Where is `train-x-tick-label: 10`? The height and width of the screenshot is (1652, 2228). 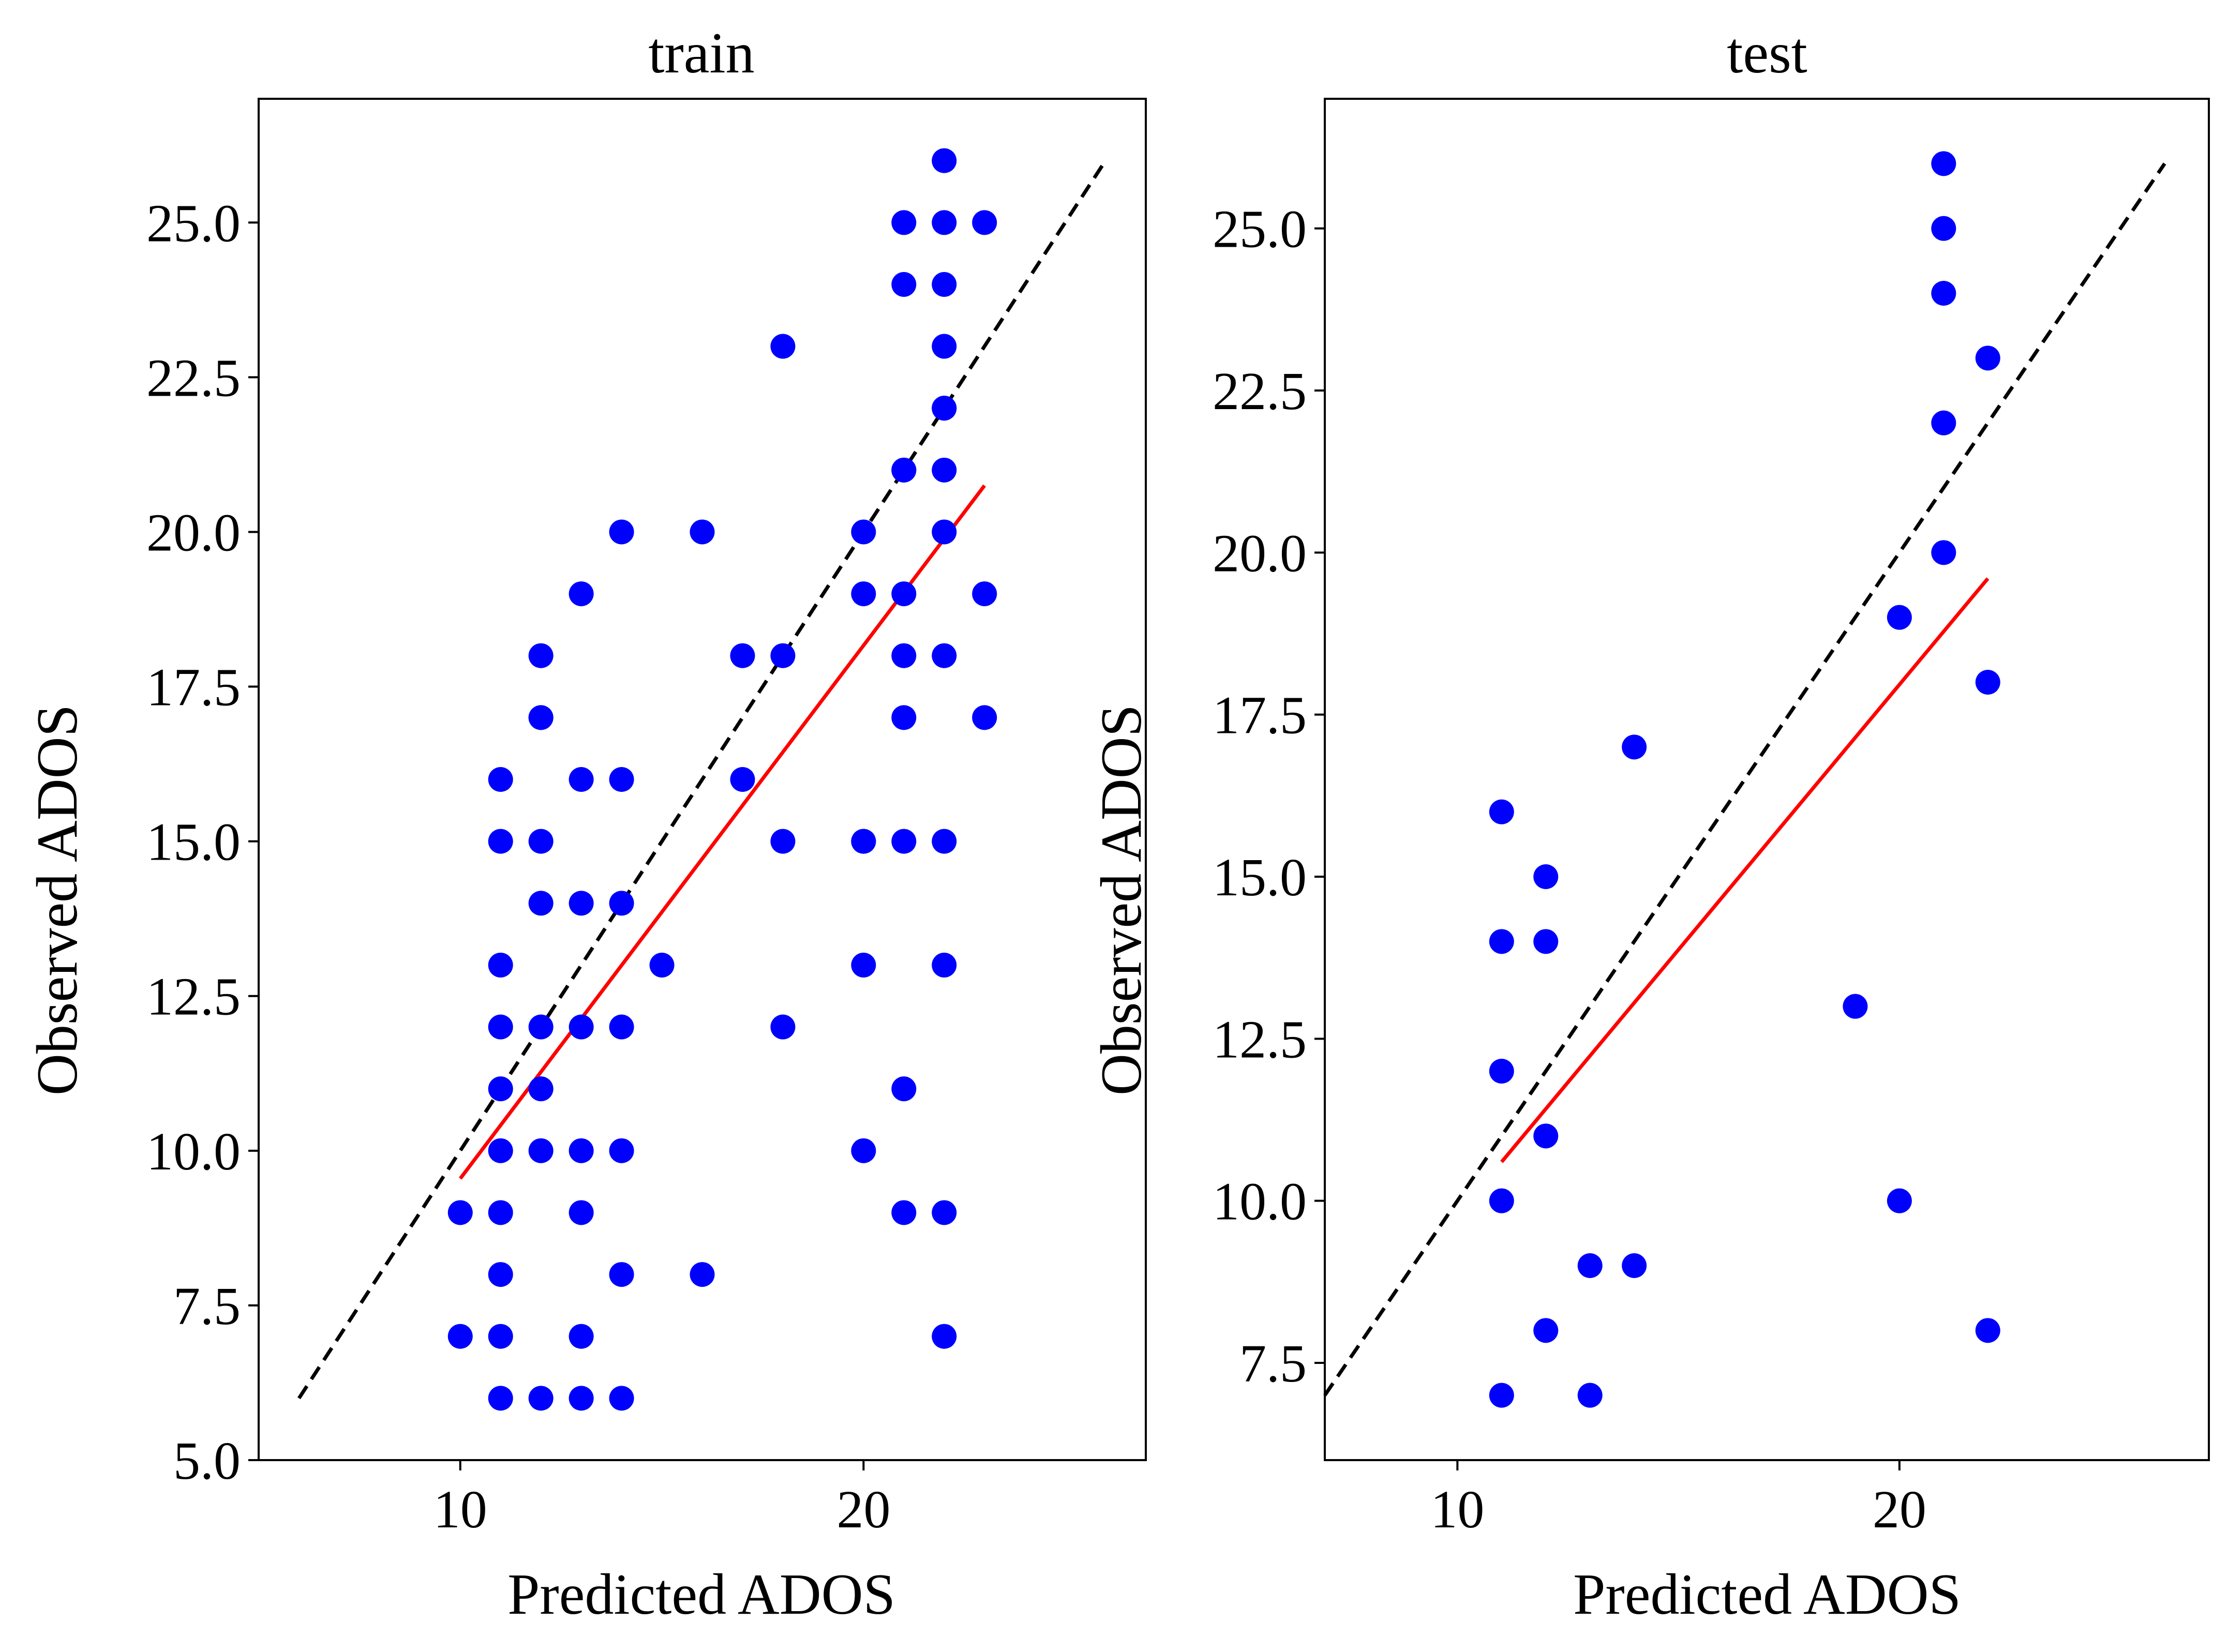
train-x-tick-label: 10 is located at coordinates (460, 1510).